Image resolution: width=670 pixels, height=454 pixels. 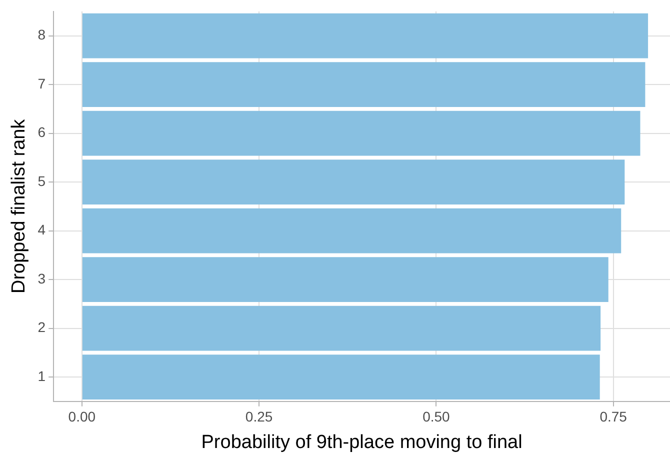 What do you see at coordinates (82, 416) in the screenshot?
I see `x-tick-label: 0.00` at bounding box center [82, 416].